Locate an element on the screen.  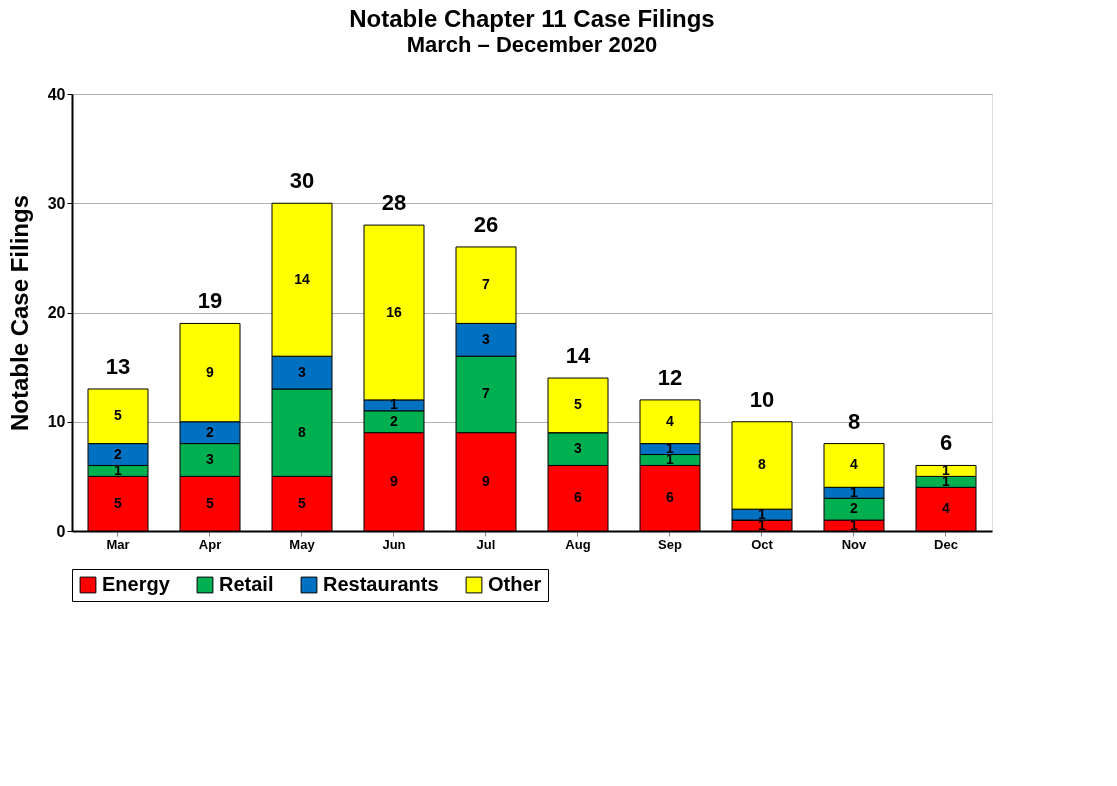
chart-subtitle: March – December 2020 is located at coordinates (532, 44).